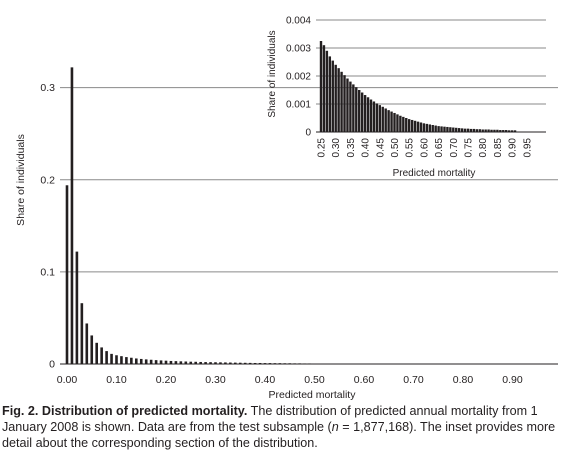  Describe the element at coordinates (47, 180) in the screenshot. I see `main-y-tick-label: 0.2` at that location.